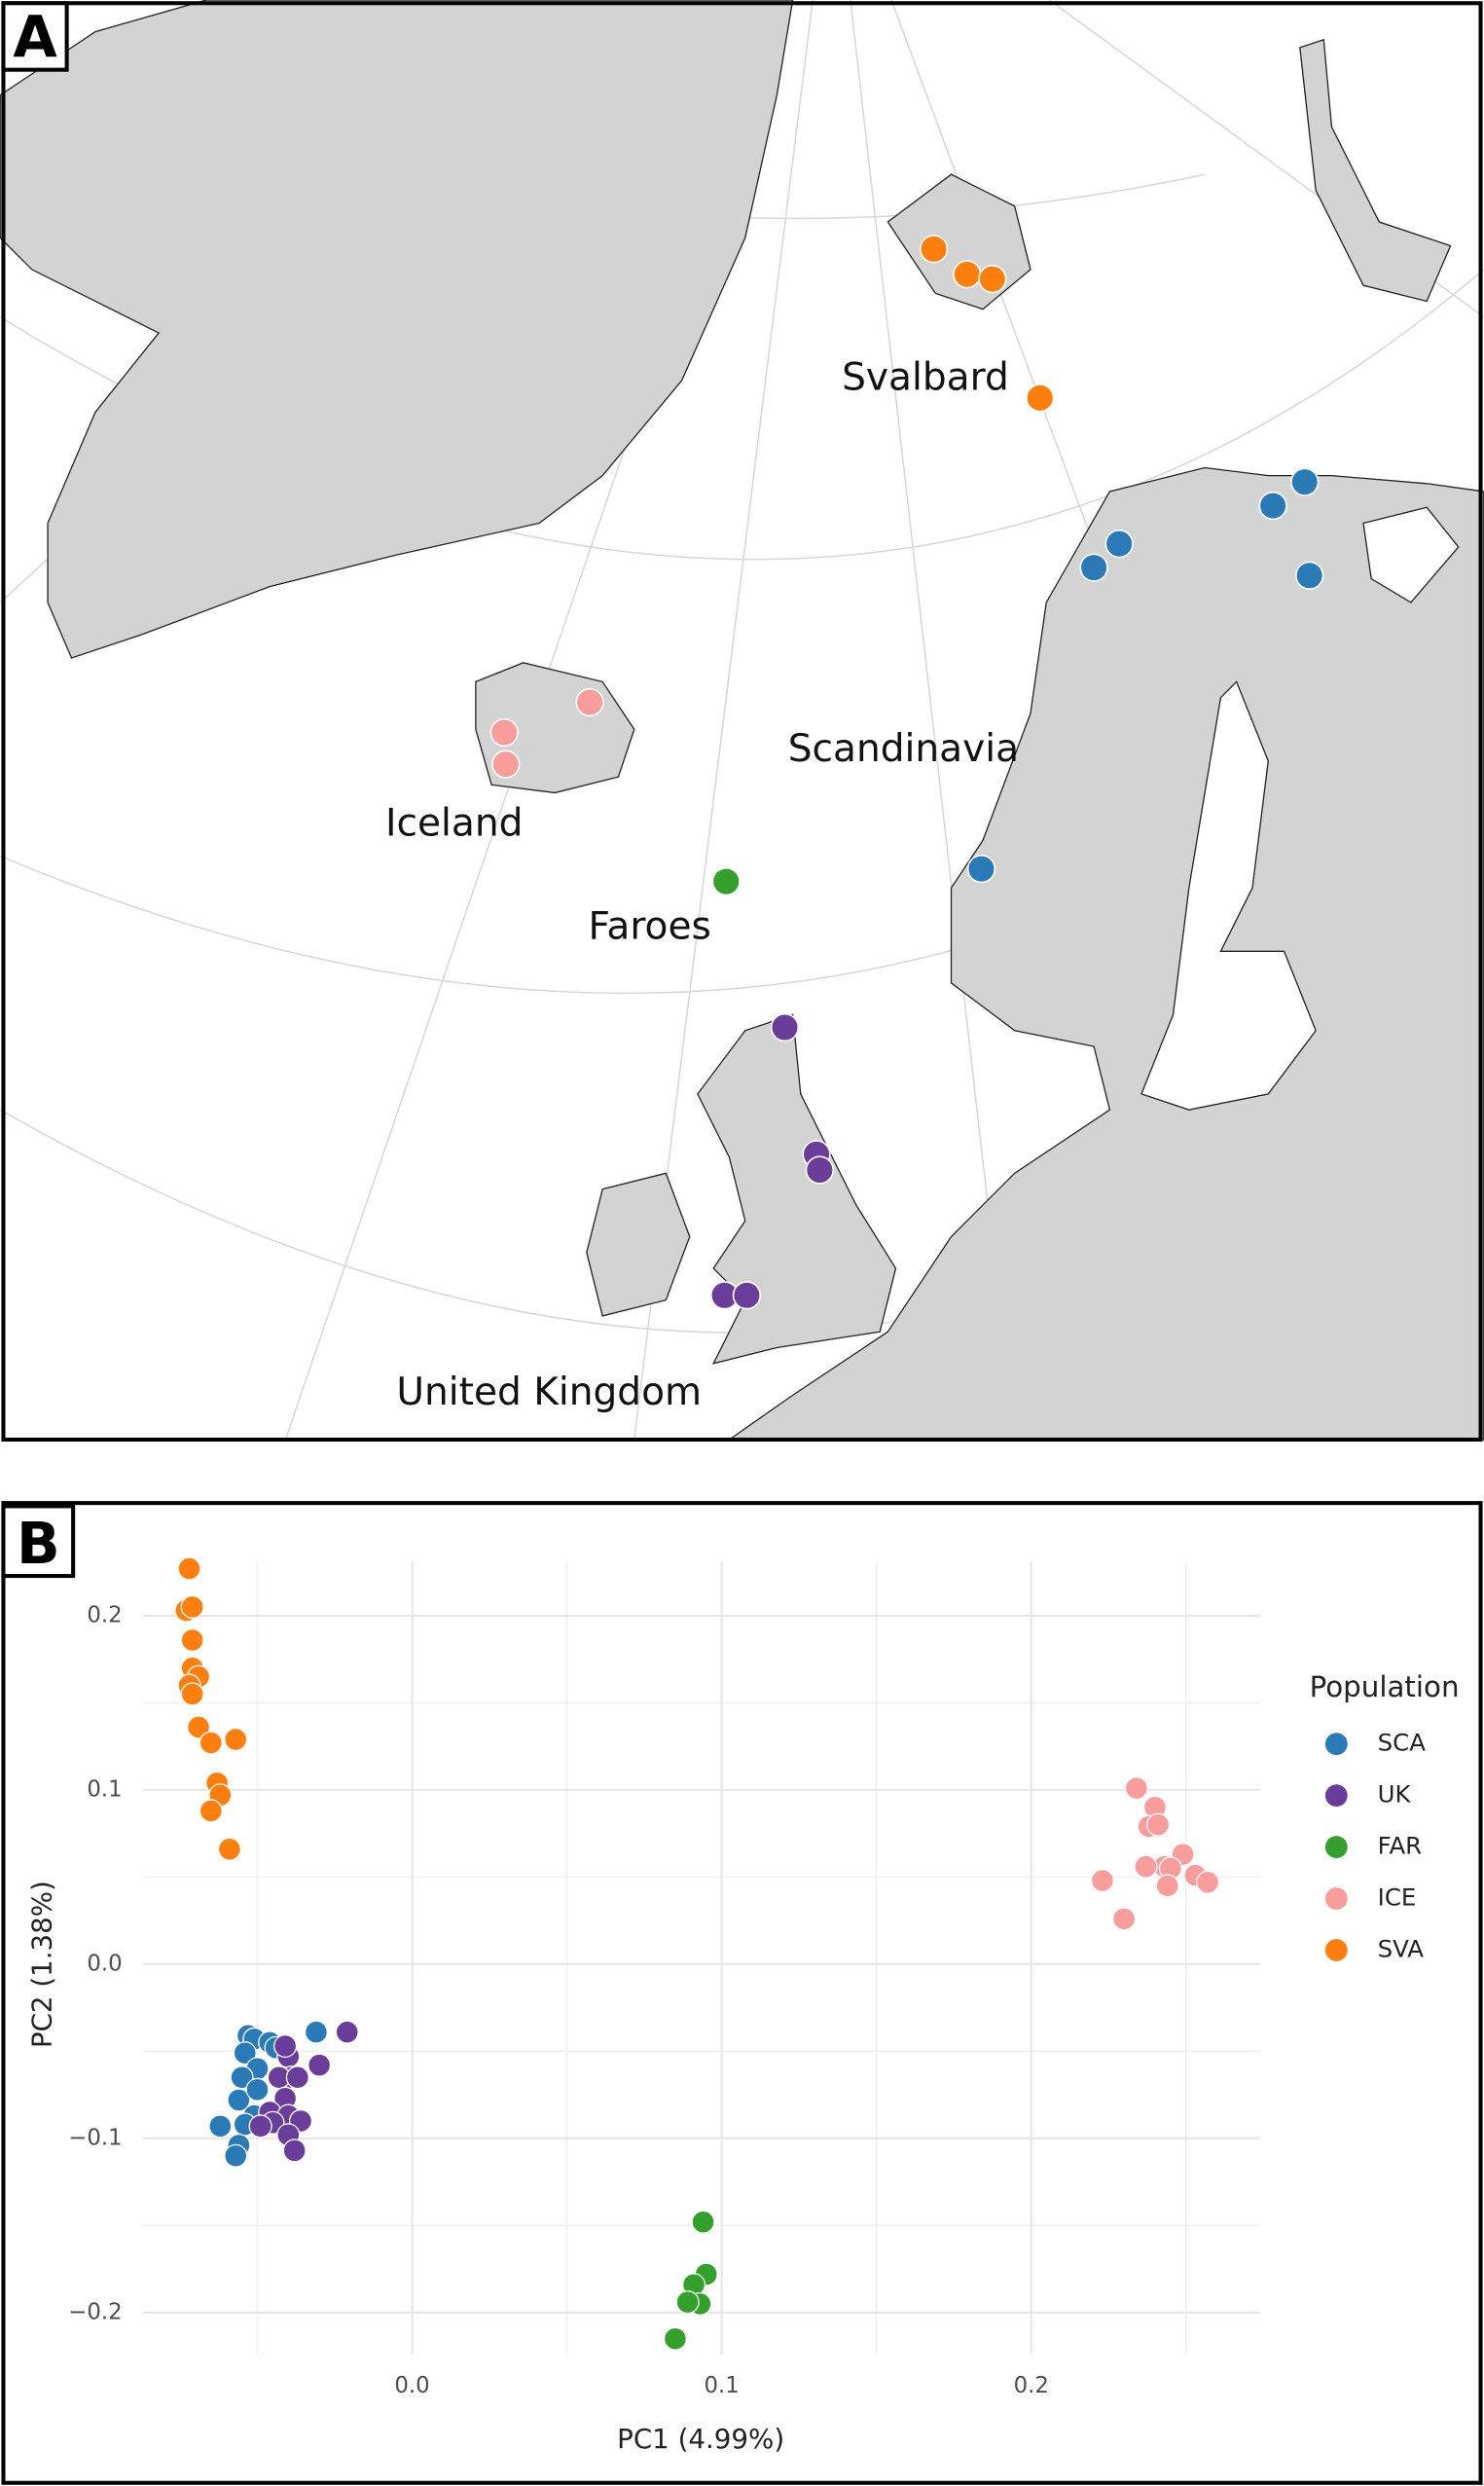 The image size is (1484, 2486). What do you see at coordinates (454, 823) in the screenshot?
I see `place-label: Iceland` at bounding box center [454, 823].